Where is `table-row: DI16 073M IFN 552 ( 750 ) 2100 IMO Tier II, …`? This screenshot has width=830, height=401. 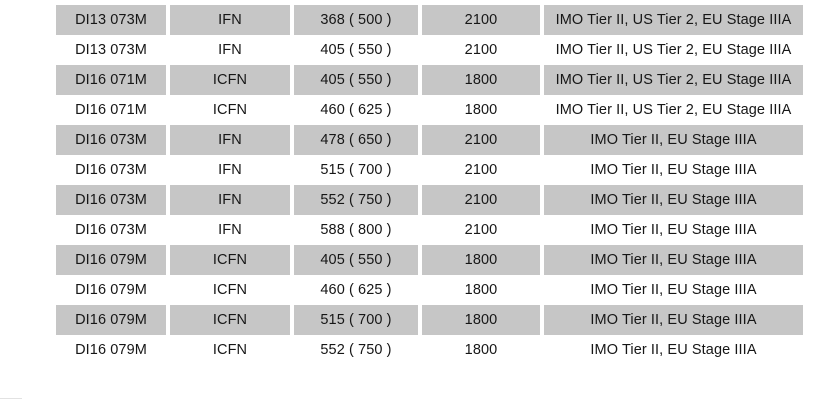
table-row: DI16 073M IFN 552 ( 750 ) 2100 IMO Tier II, … is located at coordinates (429, 200).